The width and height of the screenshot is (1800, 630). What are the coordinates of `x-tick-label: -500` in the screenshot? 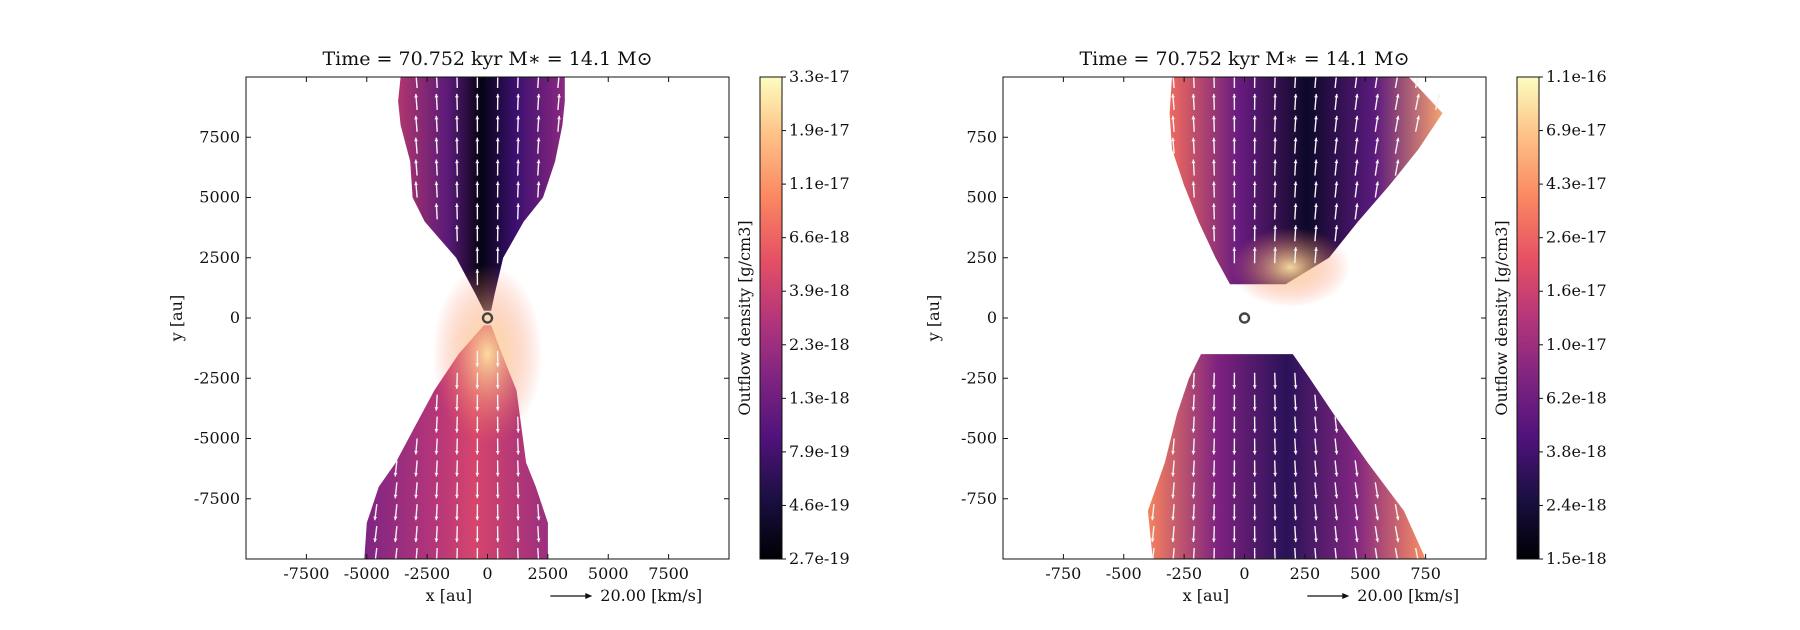 It's located at (1124, 573).